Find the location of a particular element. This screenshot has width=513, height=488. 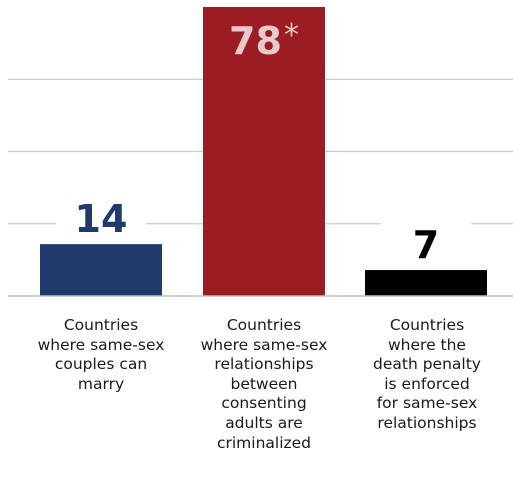

value-label: 78* is located at coordinates (264, 40).